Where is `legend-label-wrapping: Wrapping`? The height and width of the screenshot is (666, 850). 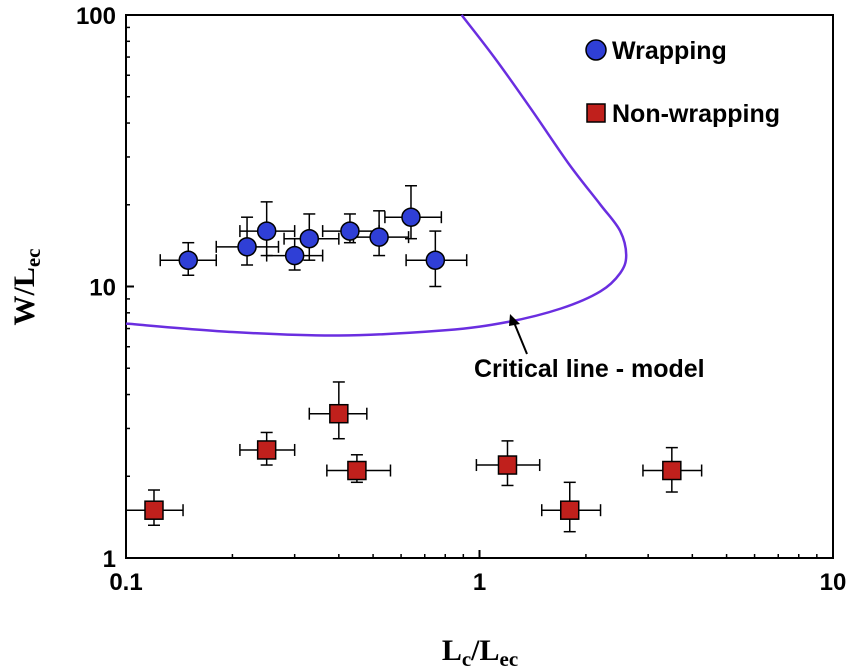 legend-label-wrapping: Wrapping is located at coordinates (669, 51).